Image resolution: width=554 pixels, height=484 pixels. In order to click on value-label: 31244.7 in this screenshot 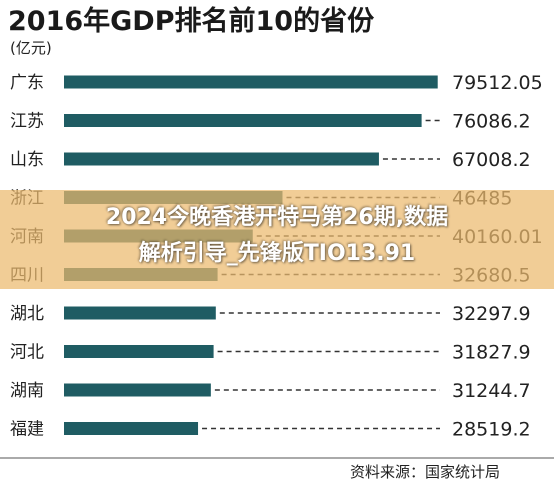, I will do `click(491, 391)`.